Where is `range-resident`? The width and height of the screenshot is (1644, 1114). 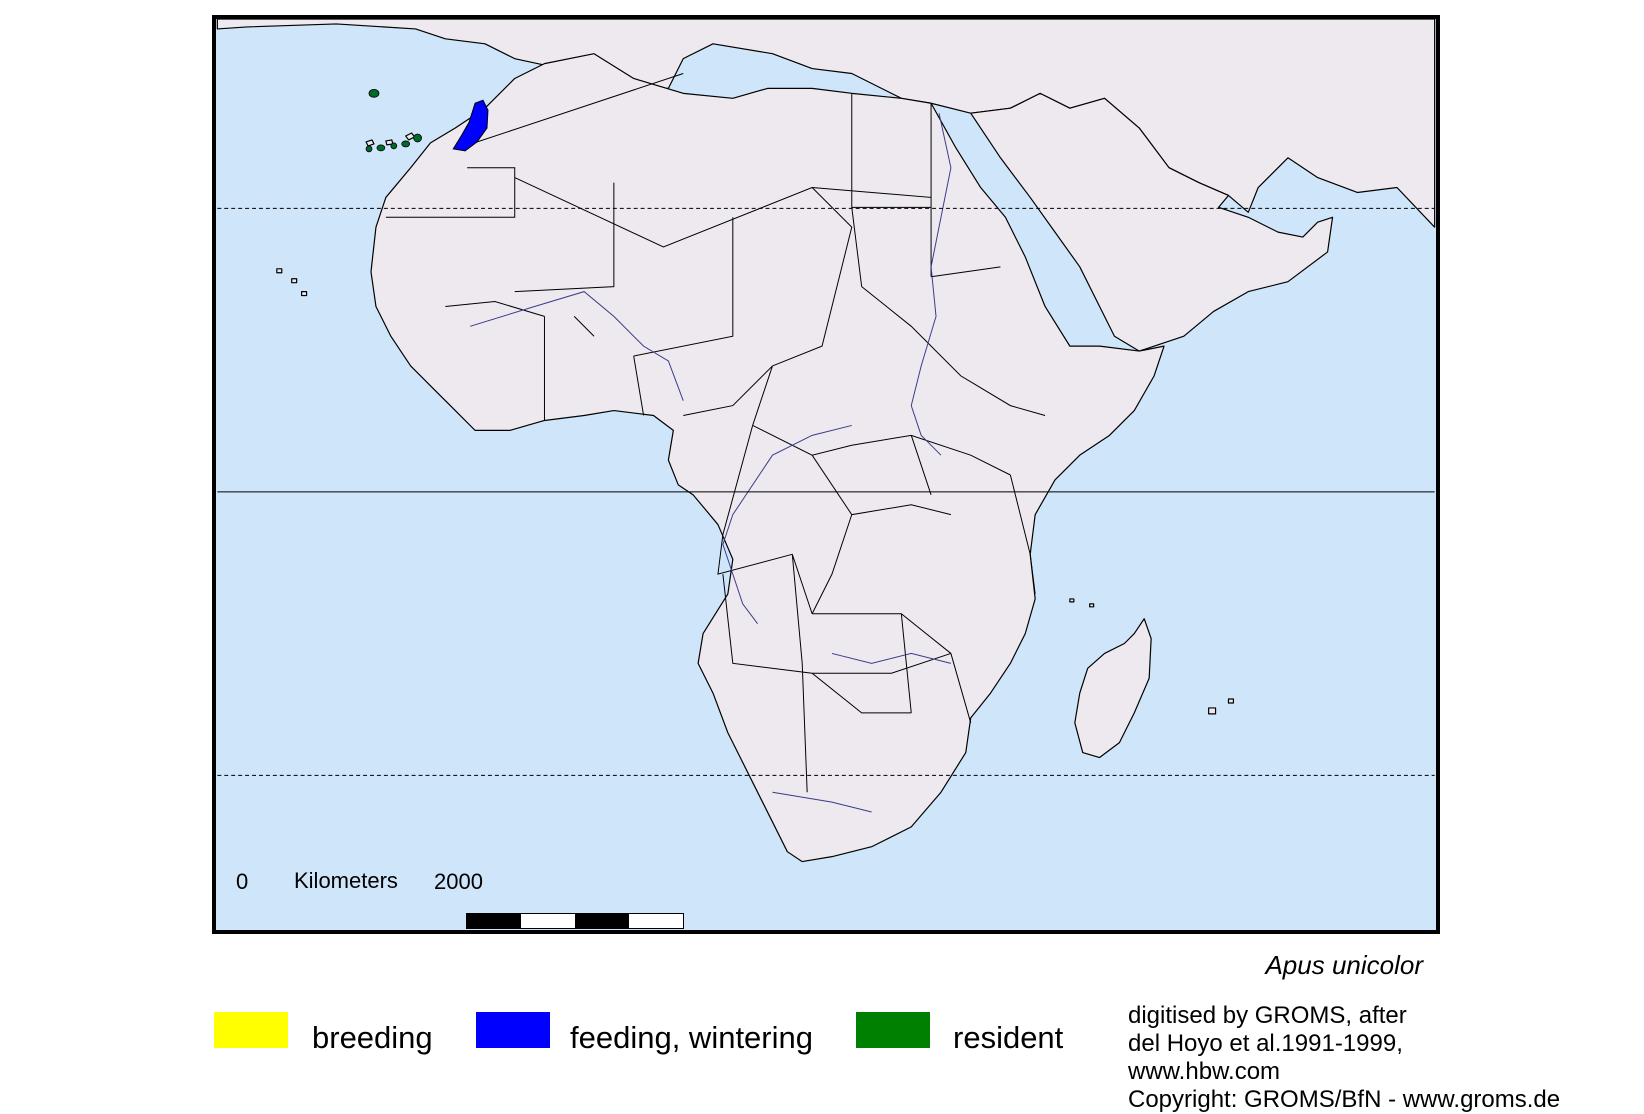 range-resident is located at coordinates (393, 120).